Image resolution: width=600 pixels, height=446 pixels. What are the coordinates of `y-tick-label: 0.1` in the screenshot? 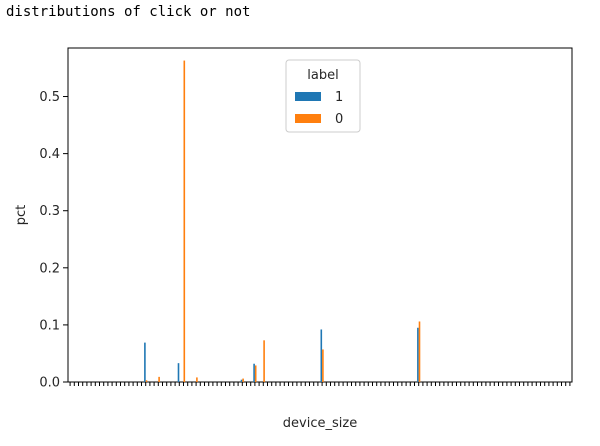 It's located at (49, 325).